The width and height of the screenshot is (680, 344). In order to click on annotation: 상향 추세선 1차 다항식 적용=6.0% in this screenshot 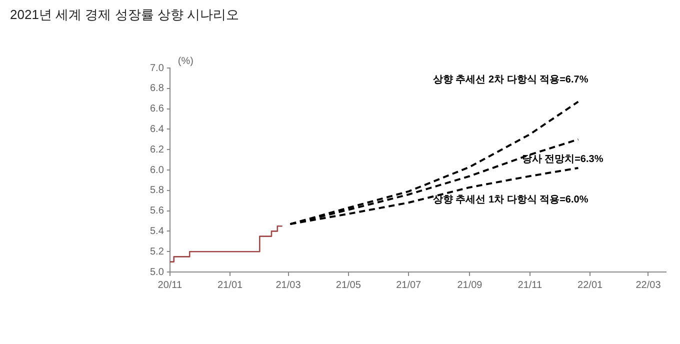, I will do `click(510, 200)`.